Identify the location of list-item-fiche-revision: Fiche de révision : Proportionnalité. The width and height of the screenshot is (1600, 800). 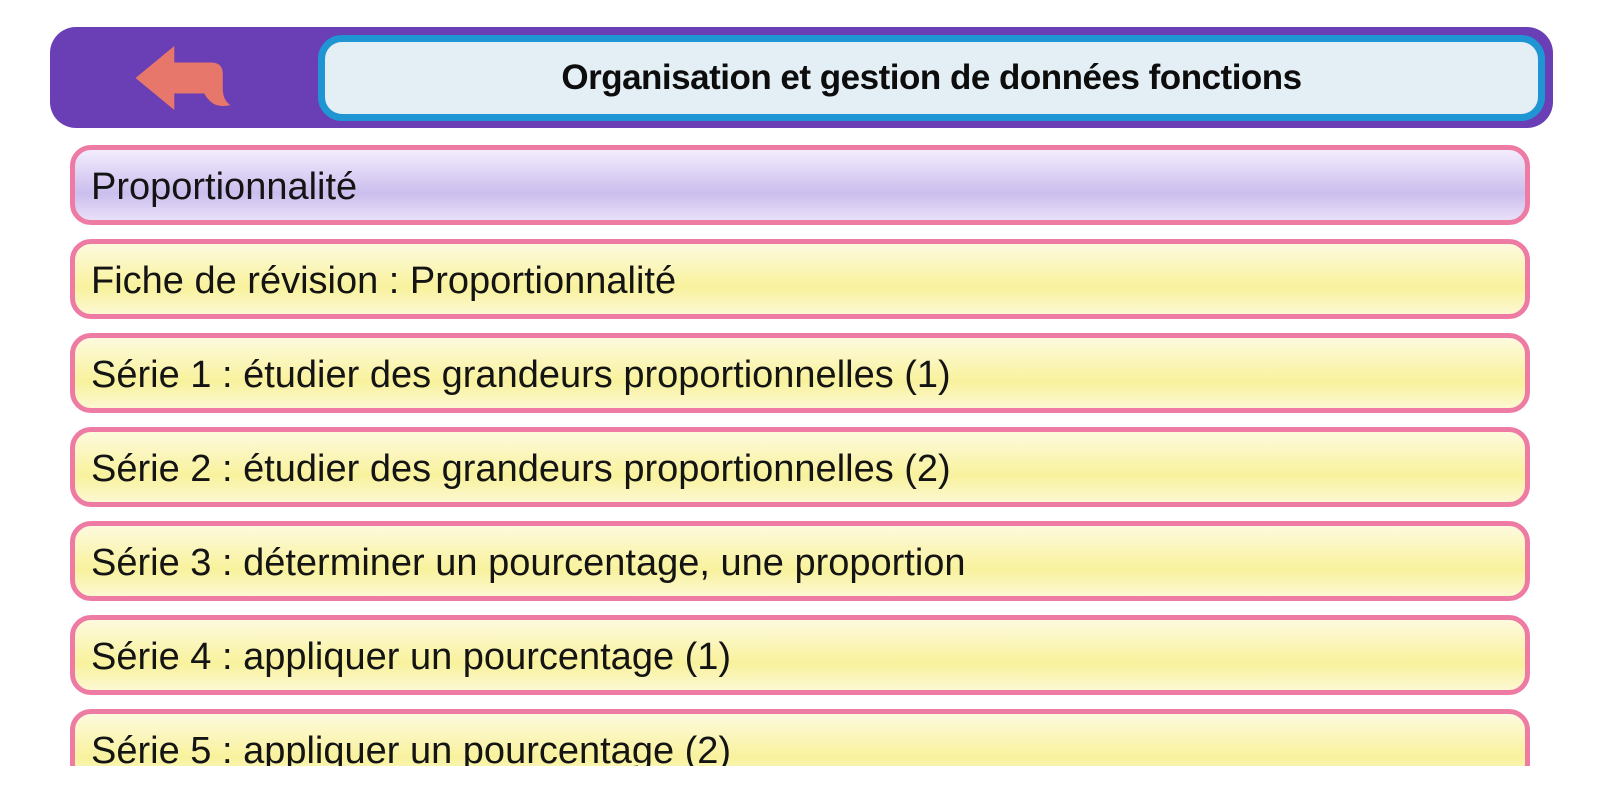
(800, 279).